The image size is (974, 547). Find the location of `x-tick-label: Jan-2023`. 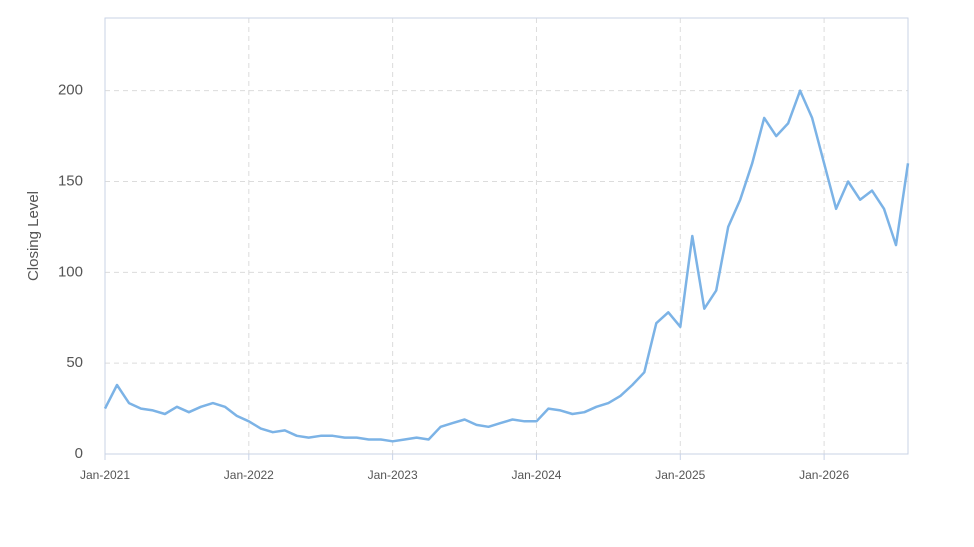

x-tick-label: Jan-2023 is located at coordinates (393, 475).